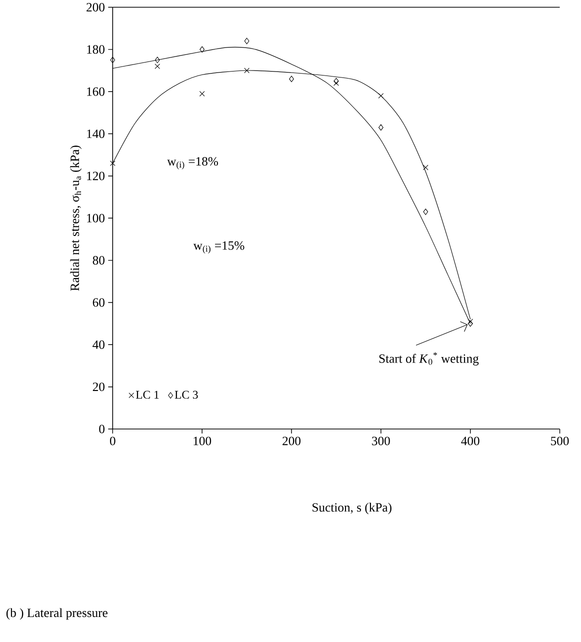  I want to click on y-tick-label: 40, so click(98, 344).